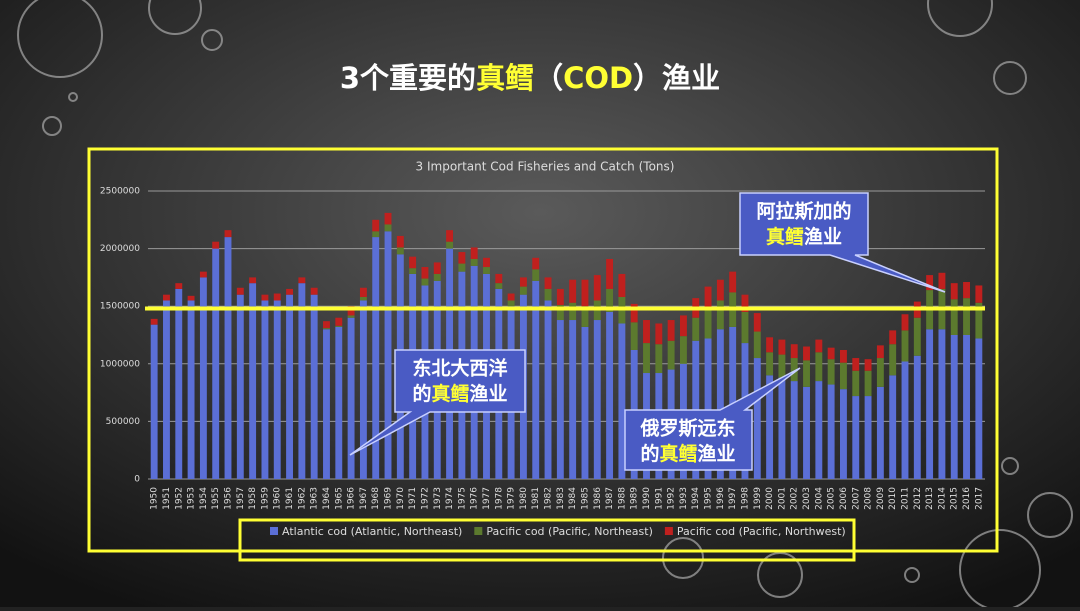  Describe the element at coordinates (389, 498) in the screenshot. I see `x-tick-label: 1969` at that location.